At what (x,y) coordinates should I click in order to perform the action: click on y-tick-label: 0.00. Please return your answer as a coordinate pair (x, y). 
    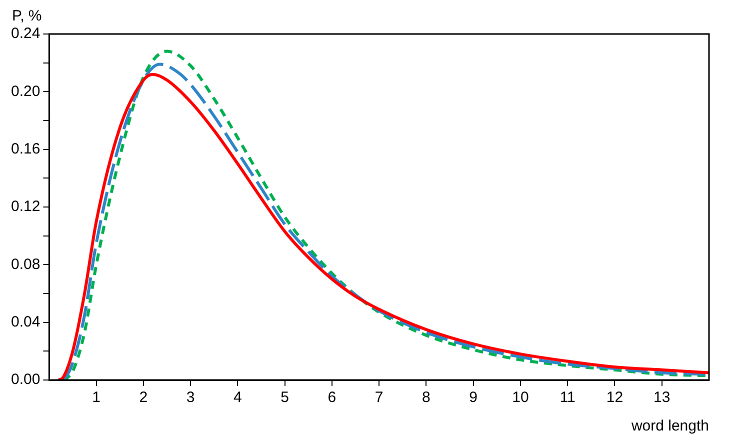
    Looking at the image, I should click on (25, 379).